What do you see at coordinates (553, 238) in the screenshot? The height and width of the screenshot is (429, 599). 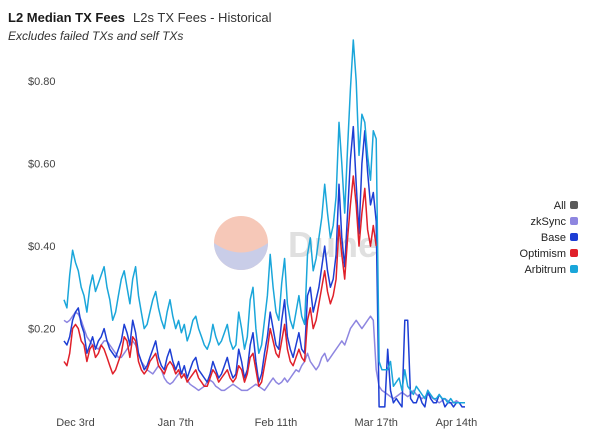 I see `legend-label-base: Base` at bounding box center [553, 238].